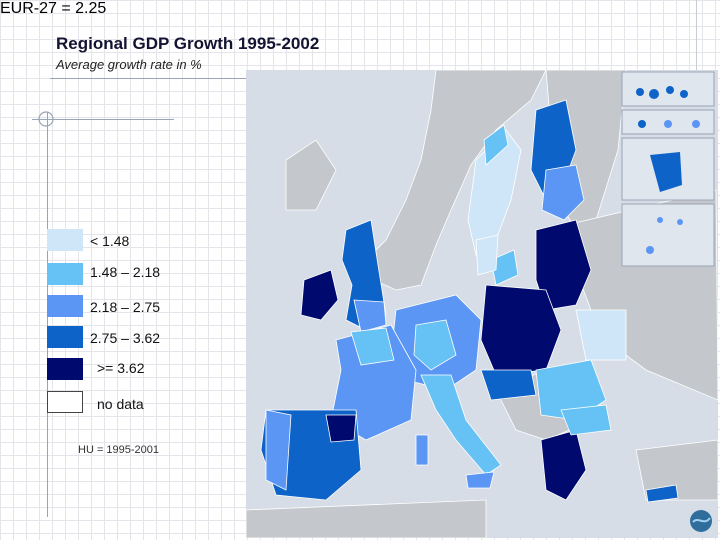 The image size is (720, 540). What do you see at coordinates (343, 276) in the screenshot?
I see `british-isles` at bounding box center [343, 276].